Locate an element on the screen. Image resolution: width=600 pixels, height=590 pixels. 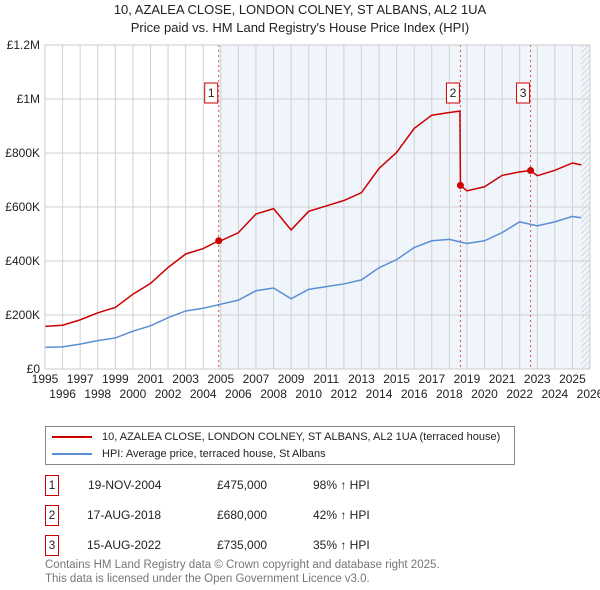
x-tick-label: 2001 is located at coordinates (150, 379).